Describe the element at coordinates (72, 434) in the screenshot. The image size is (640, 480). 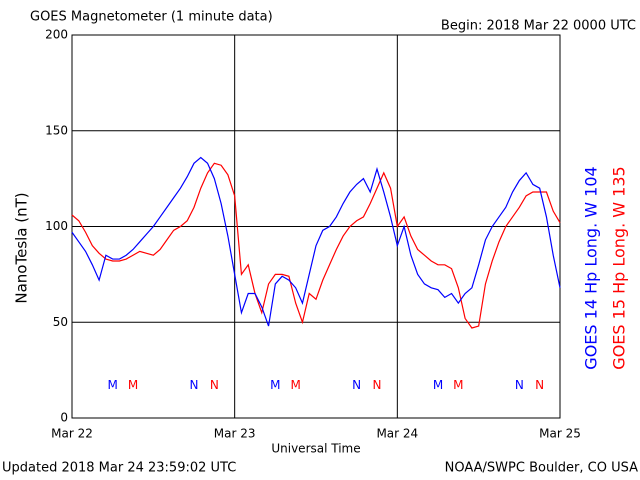
I see `x-tick-label: Mar 22` at that location.